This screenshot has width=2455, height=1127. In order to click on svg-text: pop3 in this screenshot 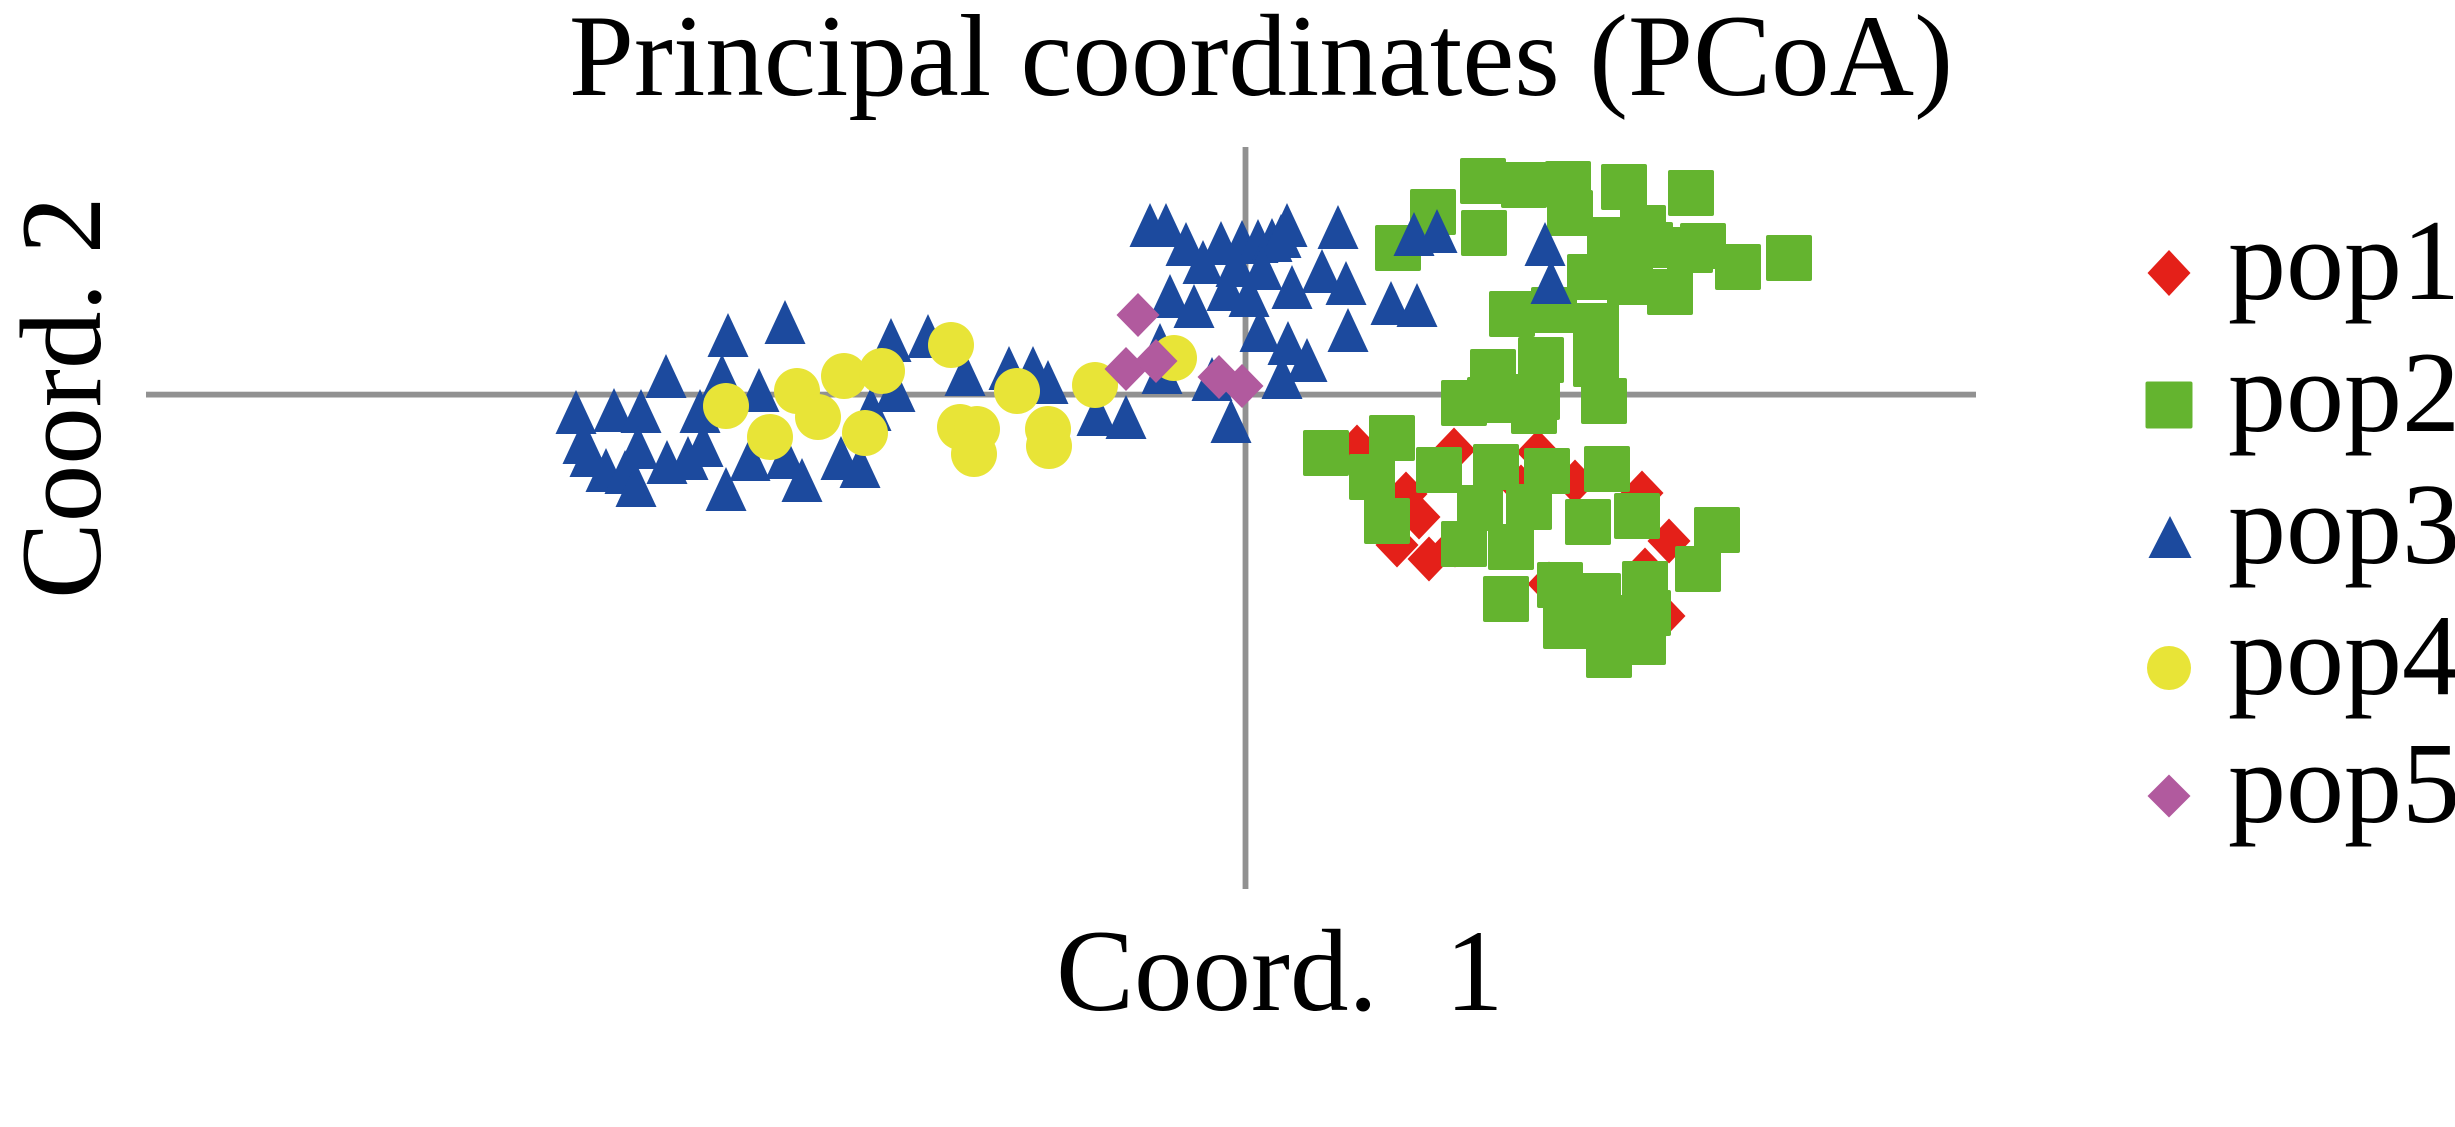, I will do `click(2341, 525)`.